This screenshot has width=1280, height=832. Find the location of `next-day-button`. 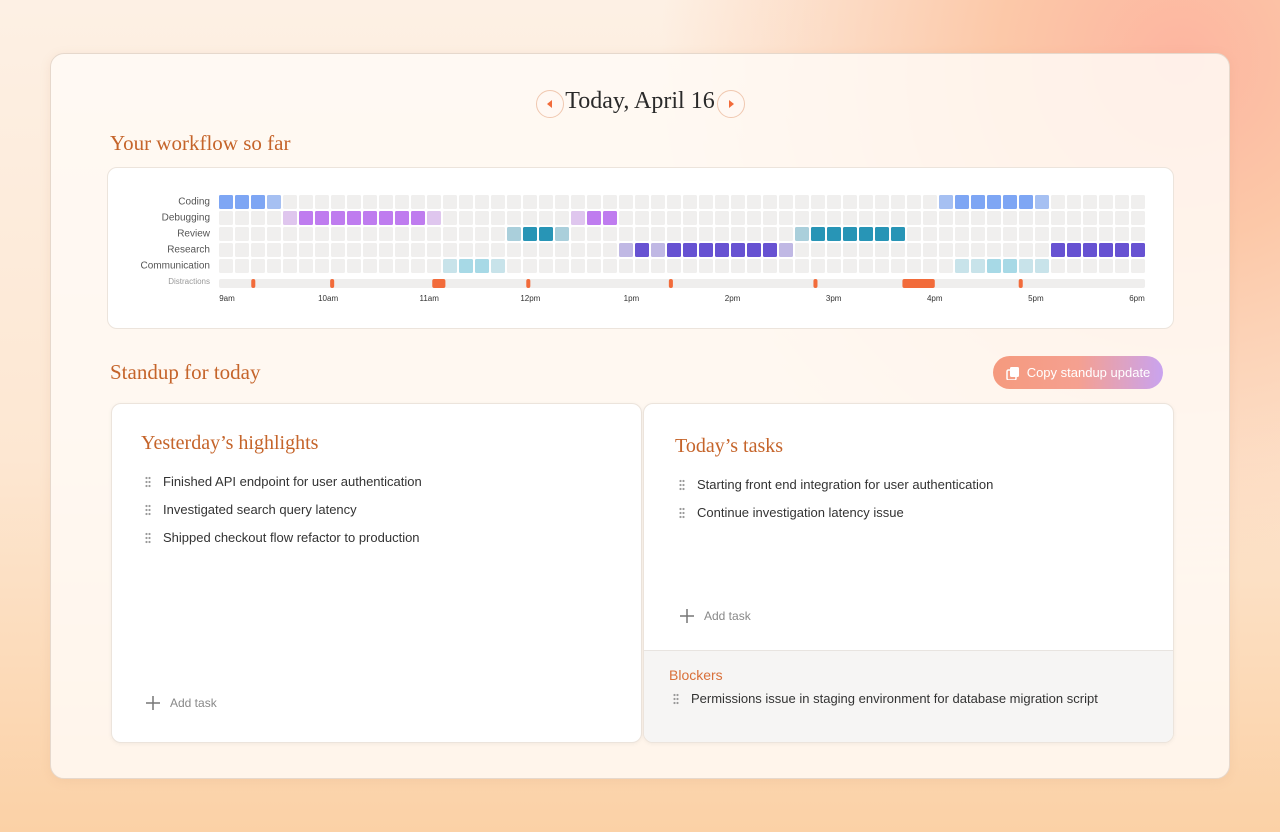

next-day-button is located at coordinates (731, 104).